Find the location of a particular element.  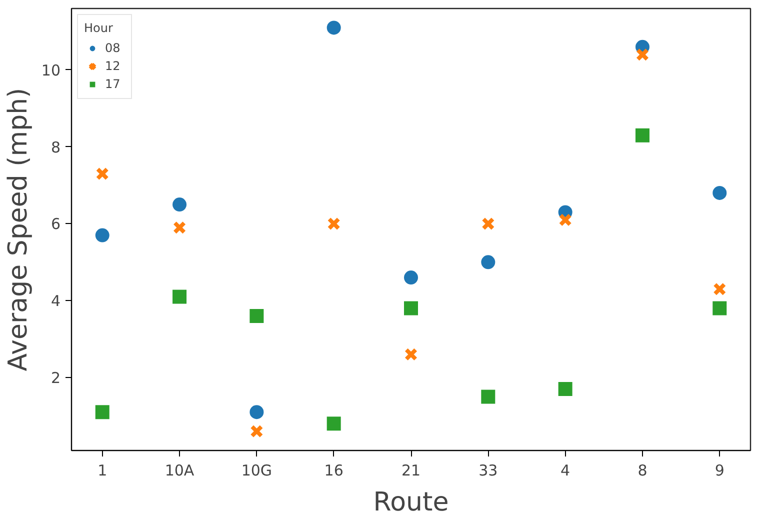

x-tick-label: 9 is located at coordinates (719, 471).